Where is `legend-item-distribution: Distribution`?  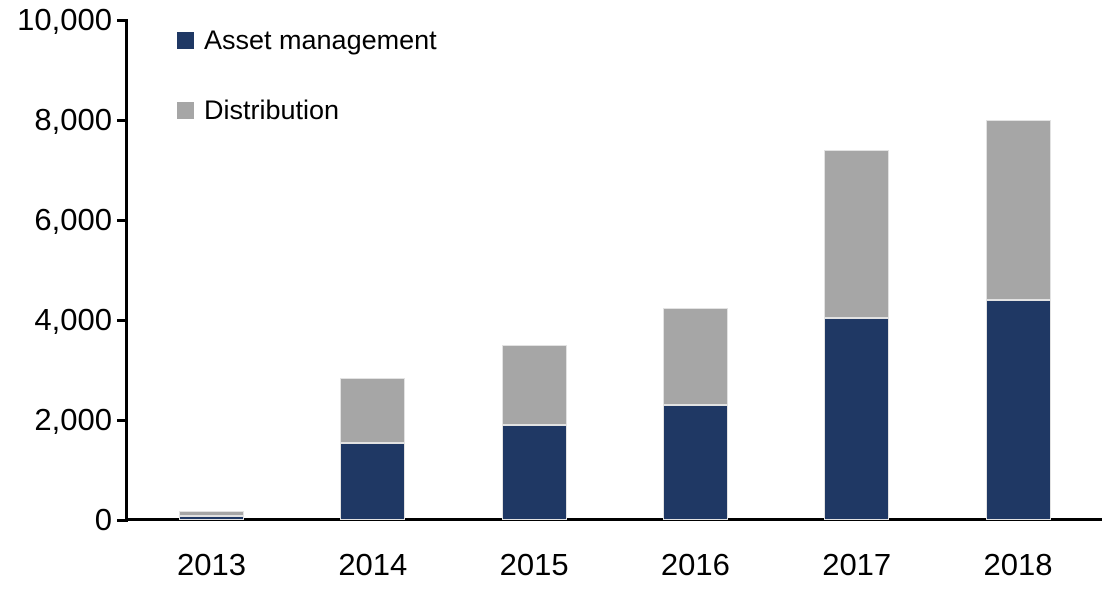 legend-item-distribution: Distribution is located at coordinates (307, 109).